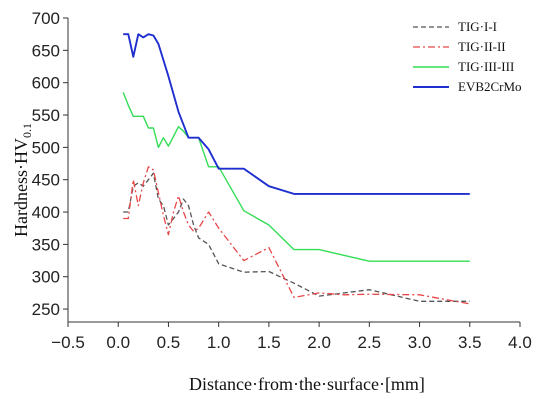  Describe the element at coordinates (46, 50) in the screenshot. I see `y-tick-label: 650` at that location.